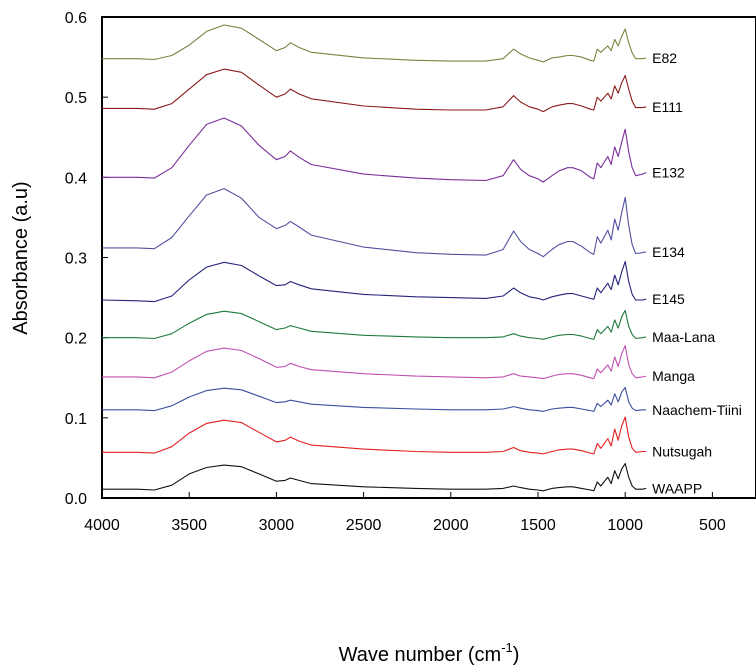 The width and height of the screenshot is (756, 670). I want to click on series-label: E111, so click(667, 107).